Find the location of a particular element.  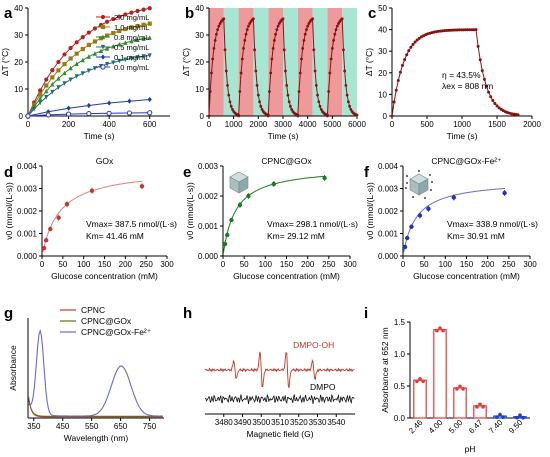

vmax-annotation: Vmax= 338.9 nmol/(L·s) is located at coordinates (492, 224).